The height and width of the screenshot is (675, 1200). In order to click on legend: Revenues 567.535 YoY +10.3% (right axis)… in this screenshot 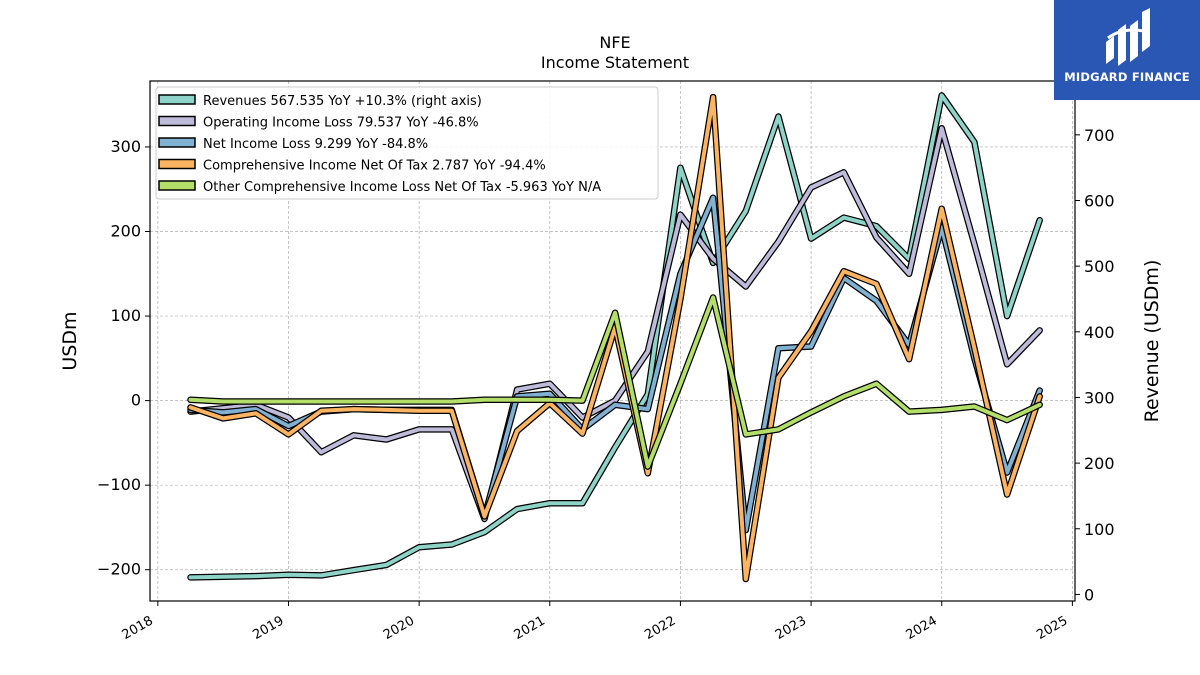, I will do `click(407, 143)`.